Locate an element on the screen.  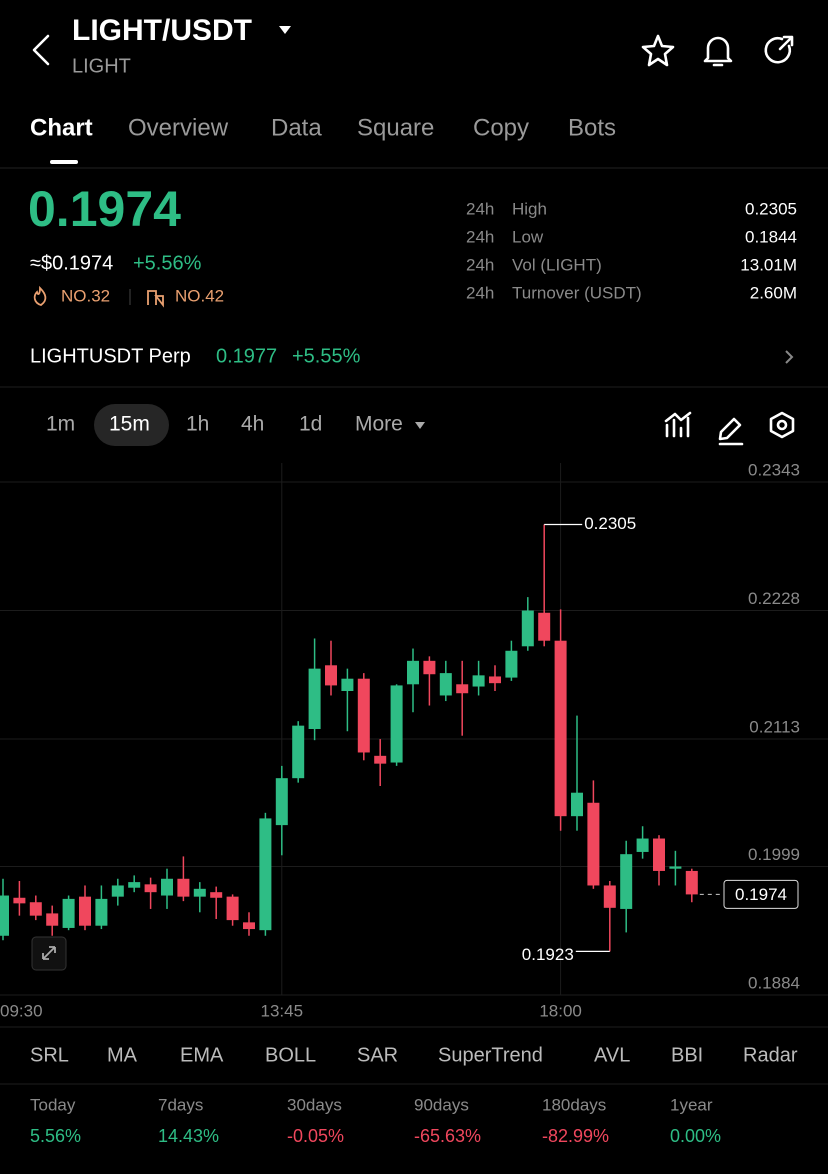
share-icon is located at coordinates (779, 49).